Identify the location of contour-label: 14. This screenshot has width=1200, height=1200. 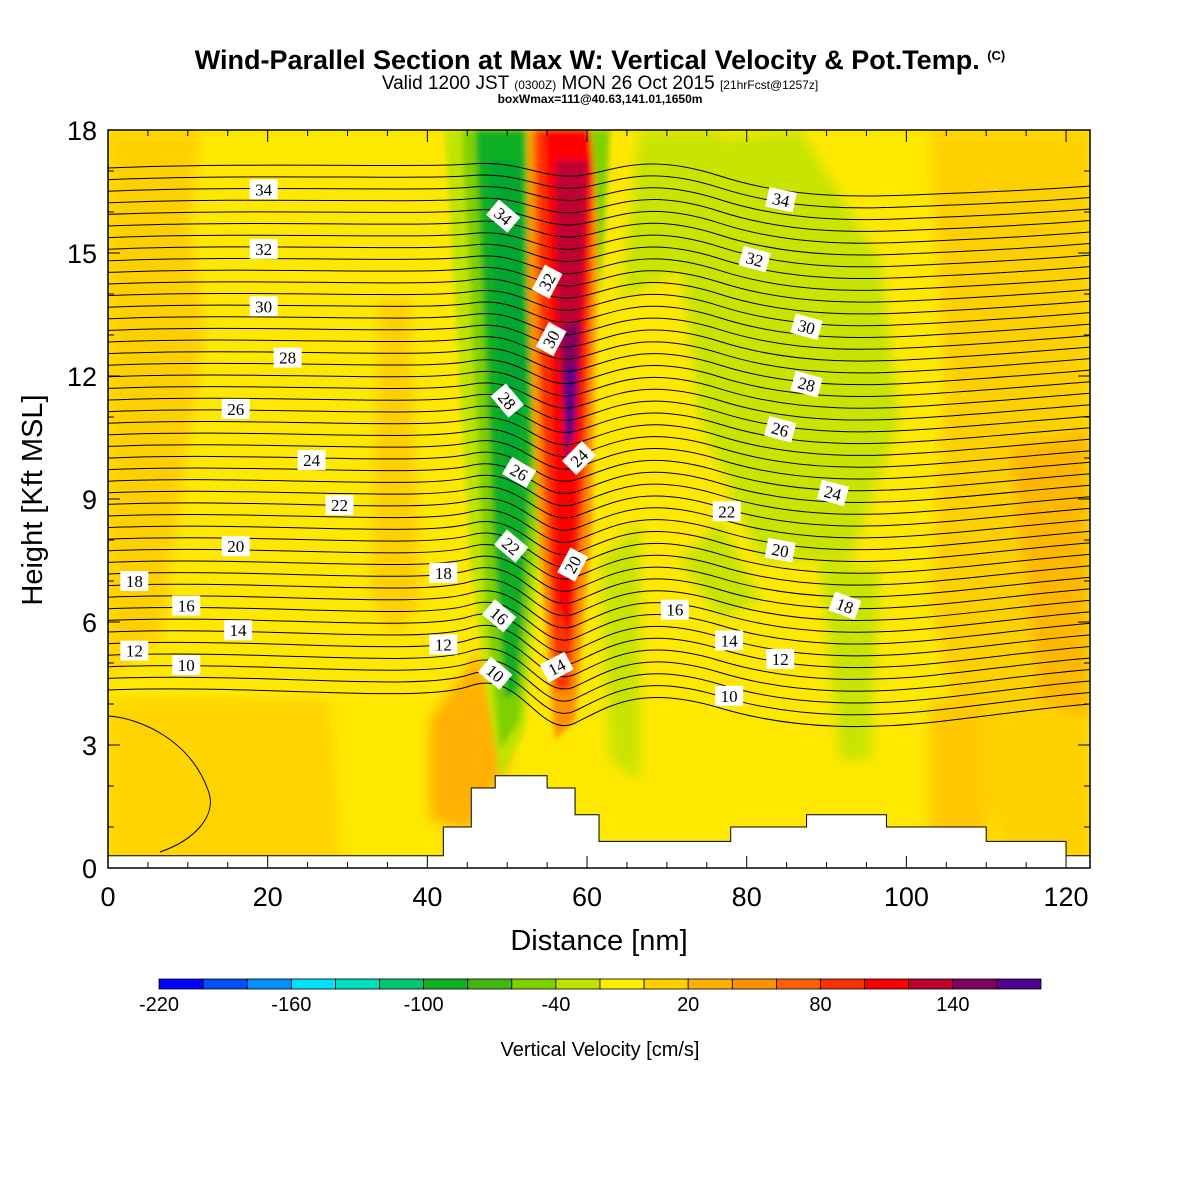
(729, 640).